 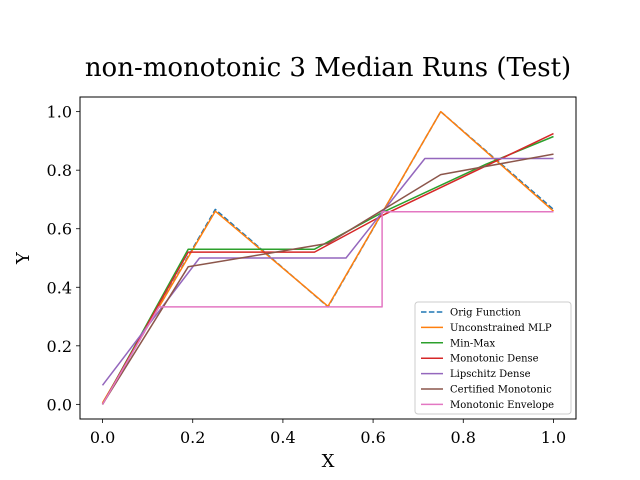 I want to click on y-axis: 0.0 0.2 0.4 0.6 0.8 1.0, so click(x=63, y=258).